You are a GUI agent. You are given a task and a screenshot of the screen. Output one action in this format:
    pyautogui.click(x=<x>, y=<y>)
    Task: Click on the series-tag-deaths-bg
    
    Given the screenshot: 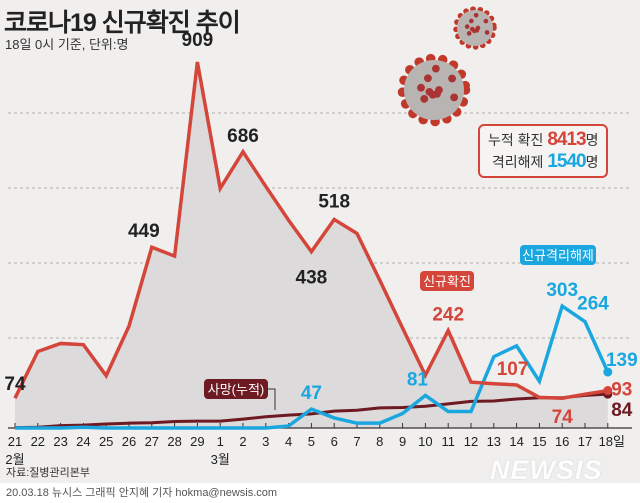 What is the action you would take?
    pyautogui.click(x=236, y=389)
    